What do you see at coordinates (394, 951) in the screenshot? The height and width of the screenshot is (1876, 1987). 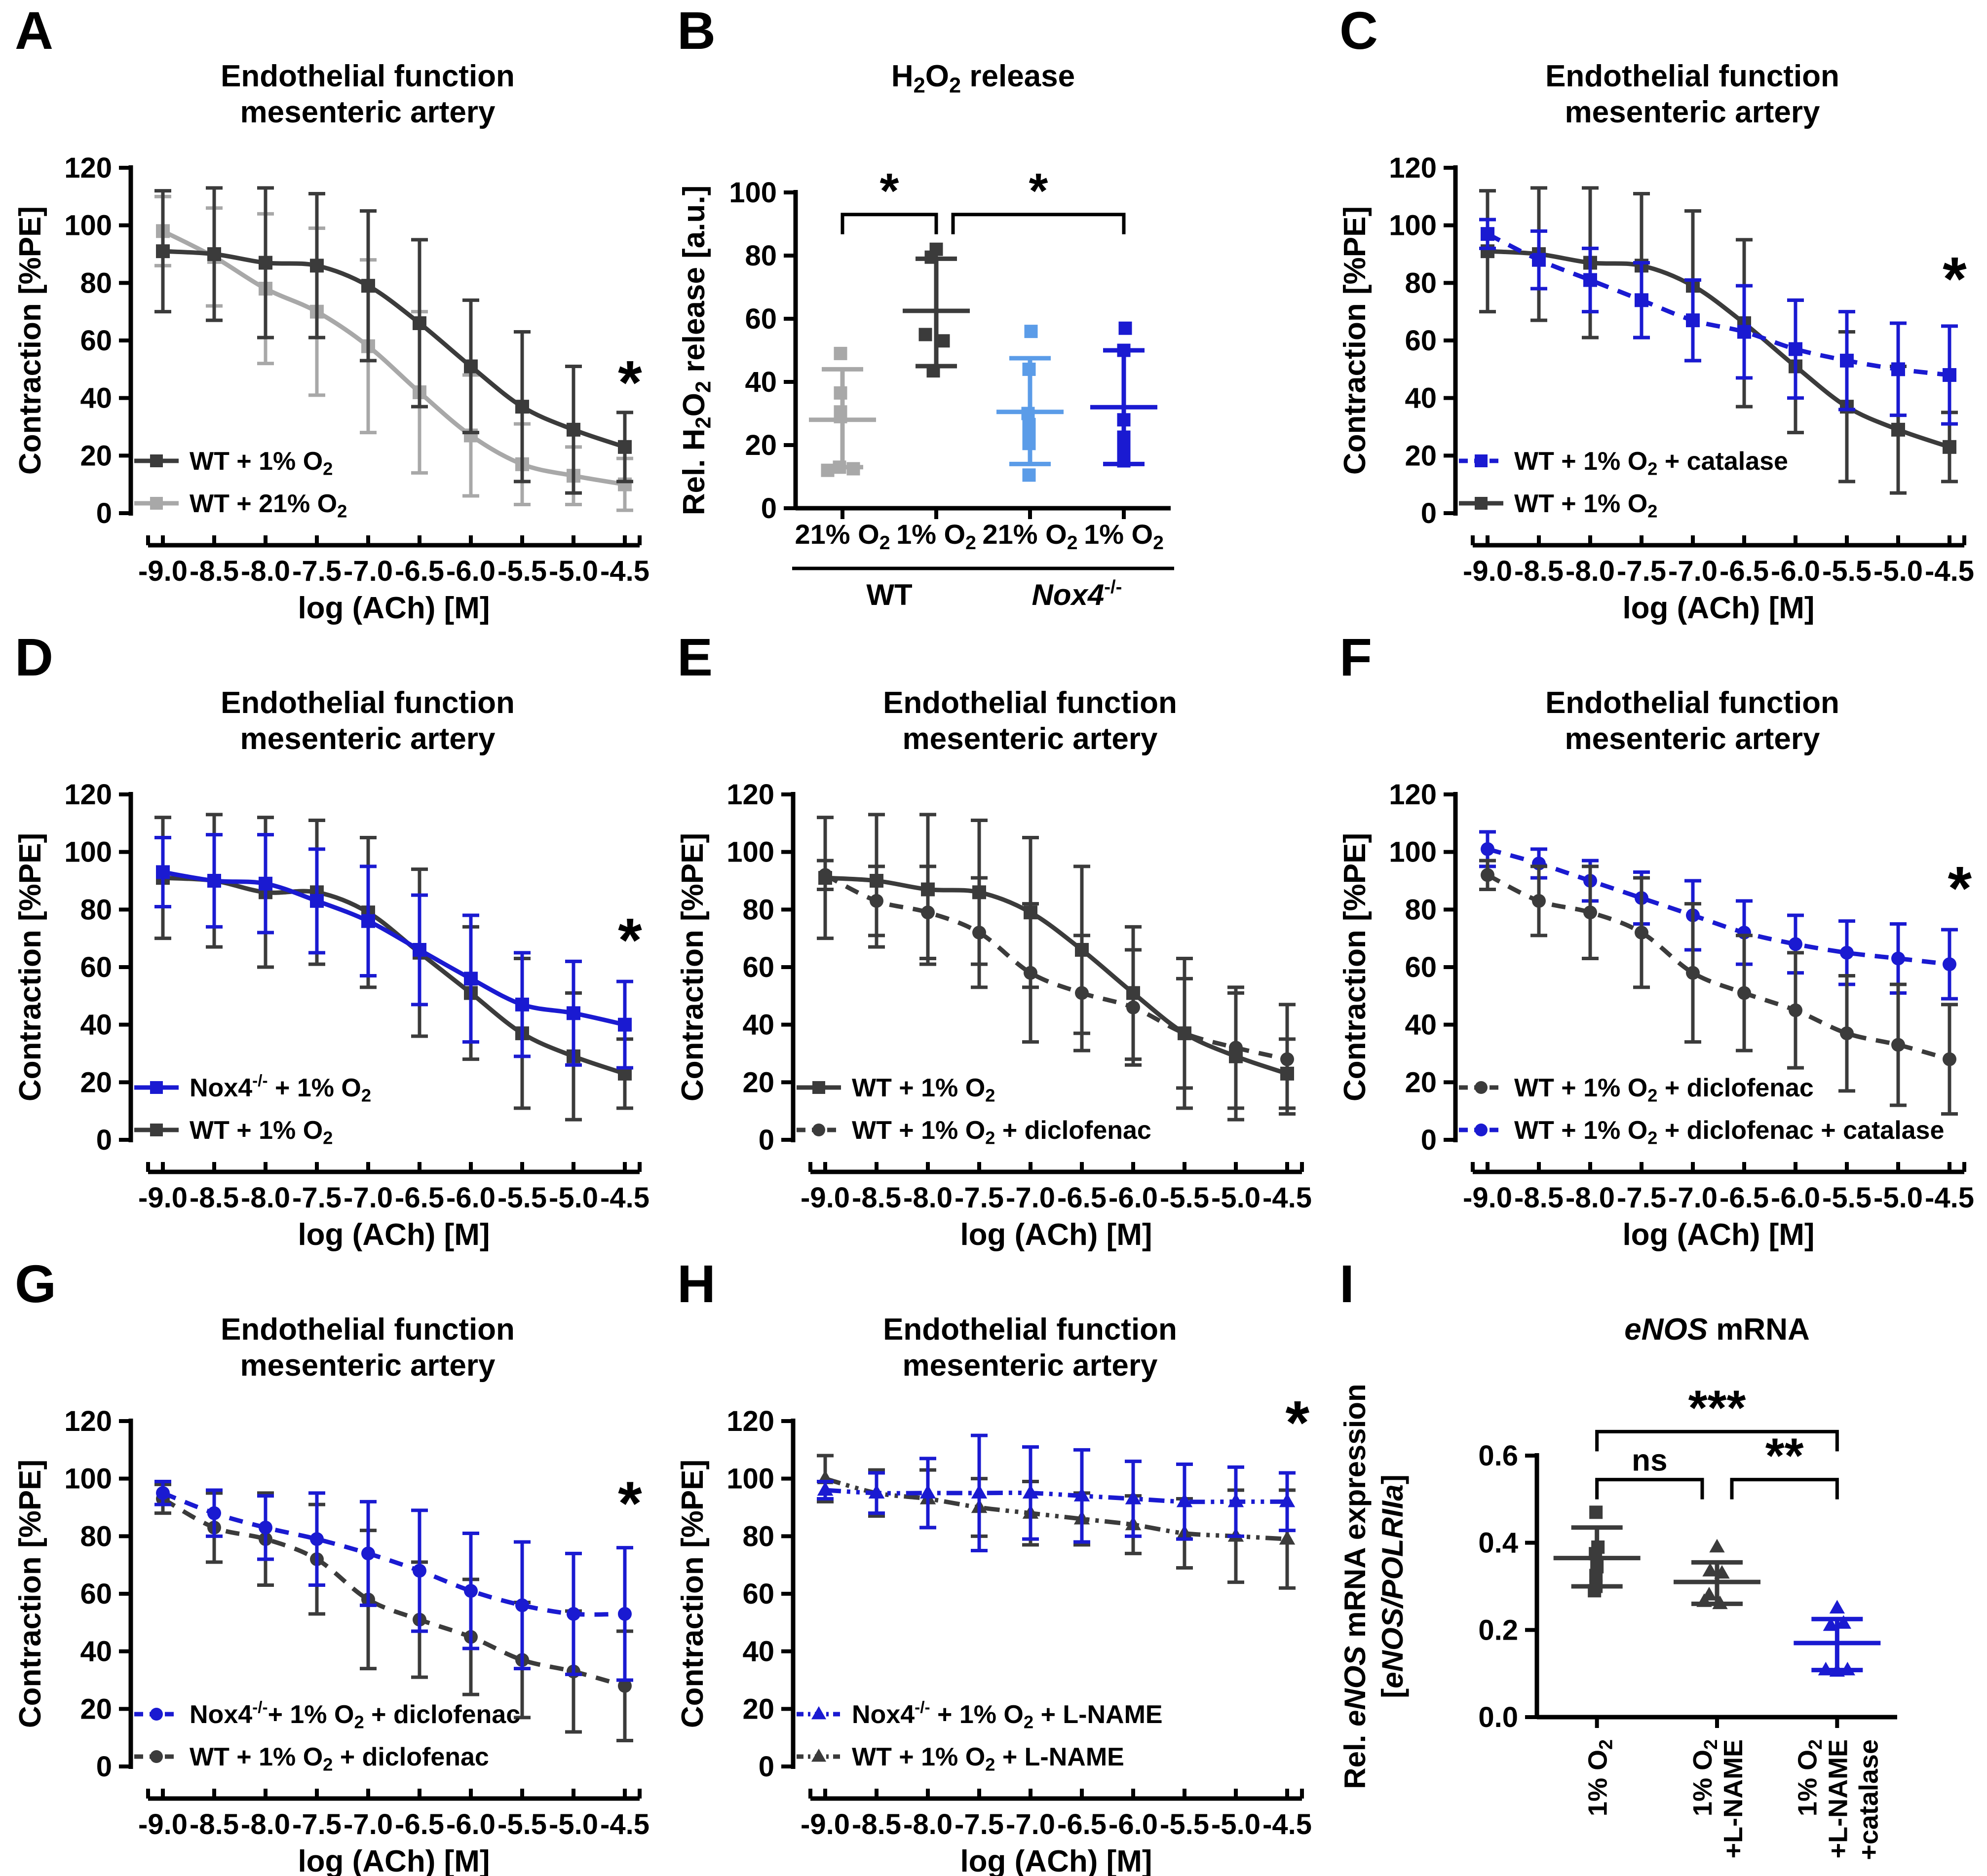 I see `series` at bounding box center [394, 951].